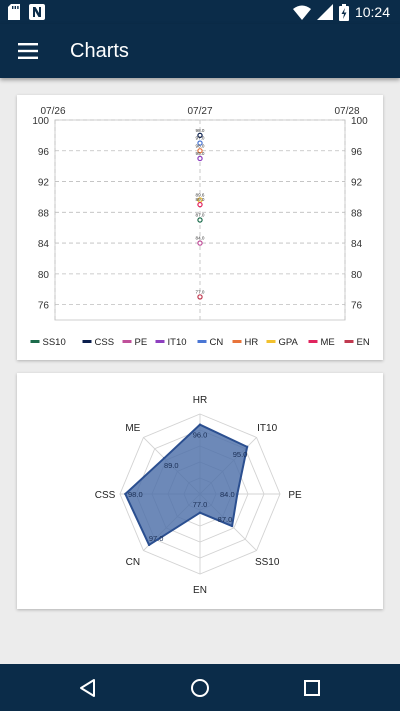 This screenshot has width=400, height=711. I want to click on triangle-back-icon, so click(87, 688).